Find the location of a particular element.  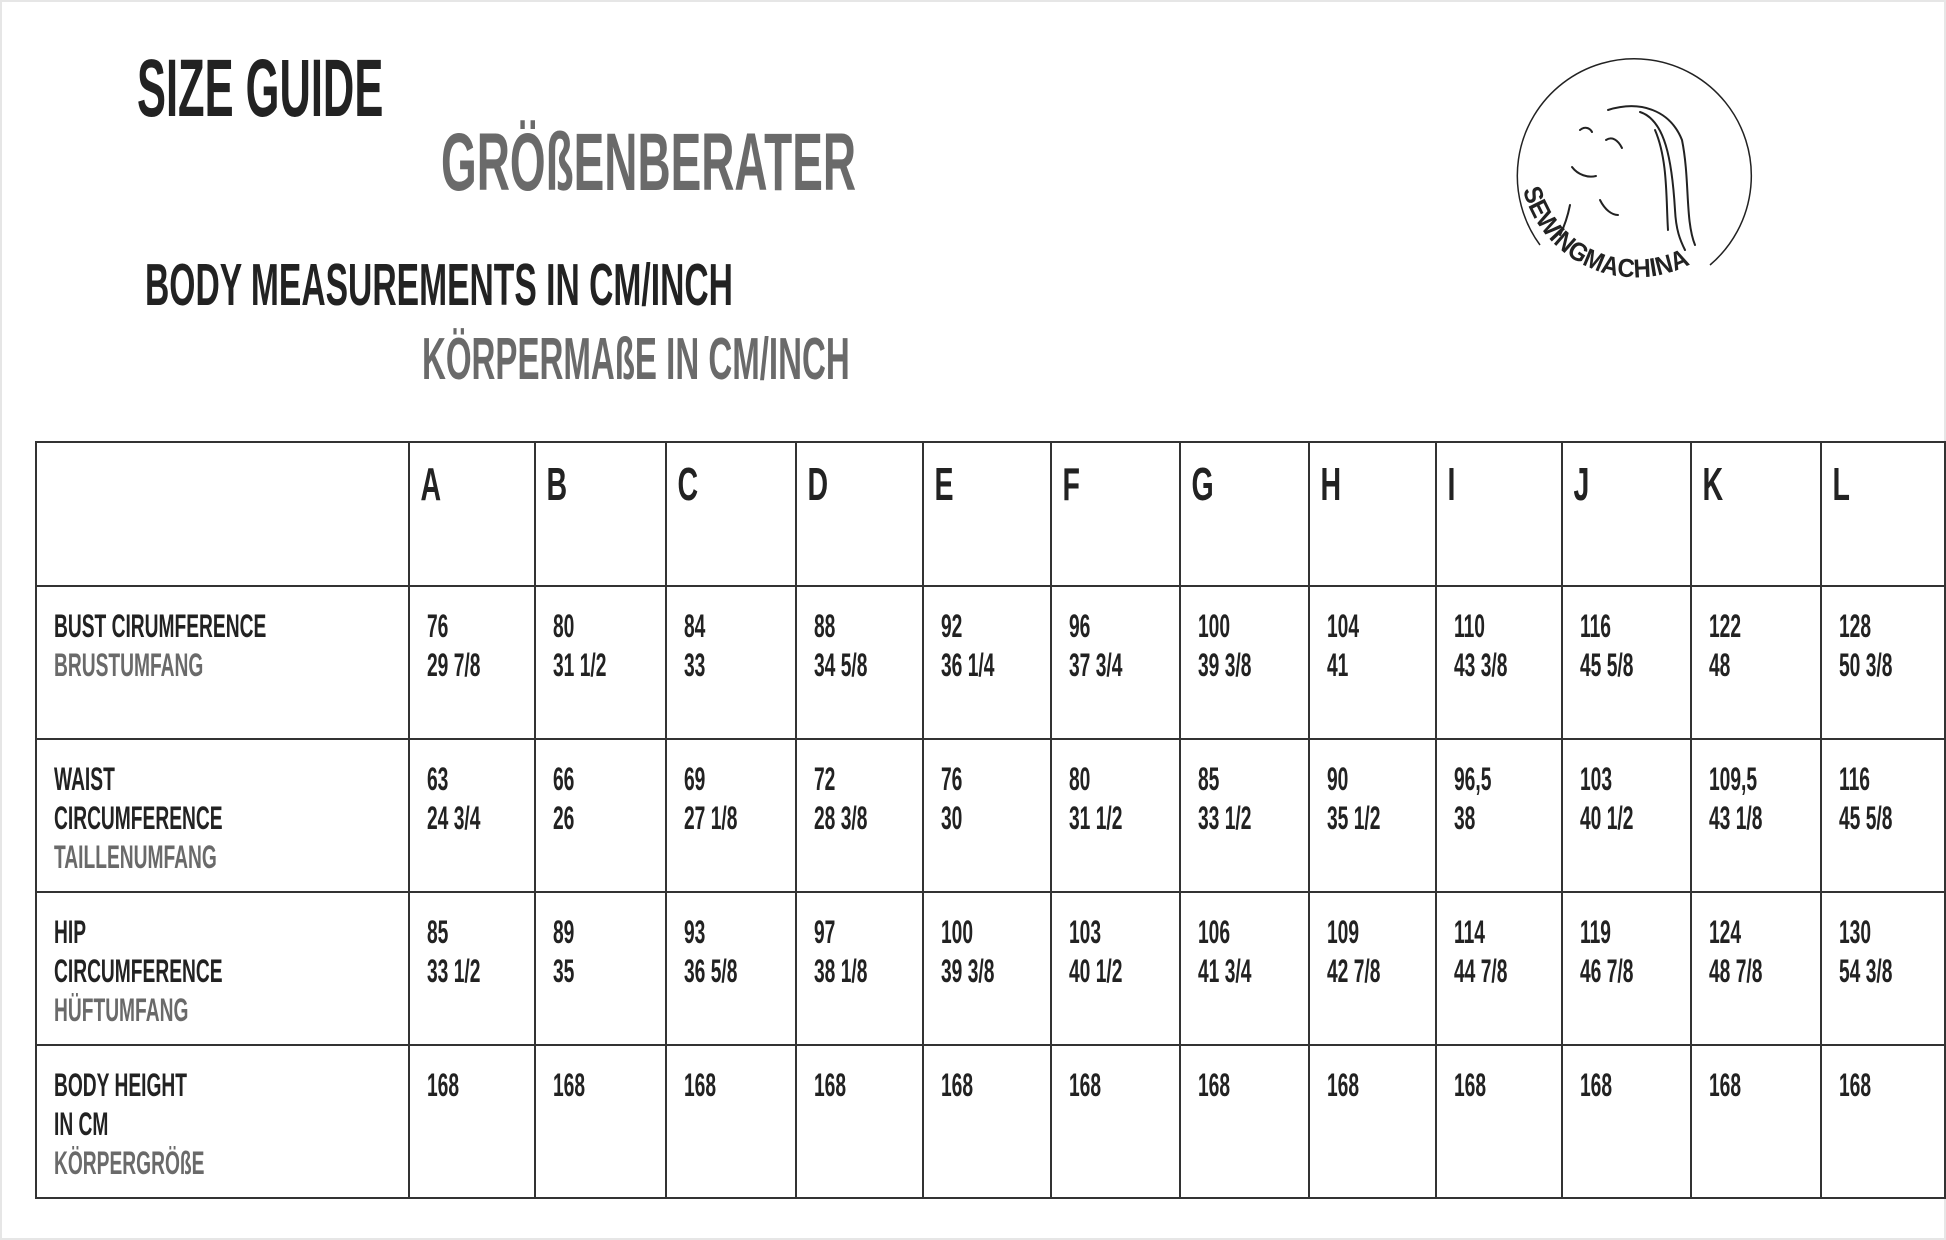

value-cm: 97 is located at coordinates (824, 932).